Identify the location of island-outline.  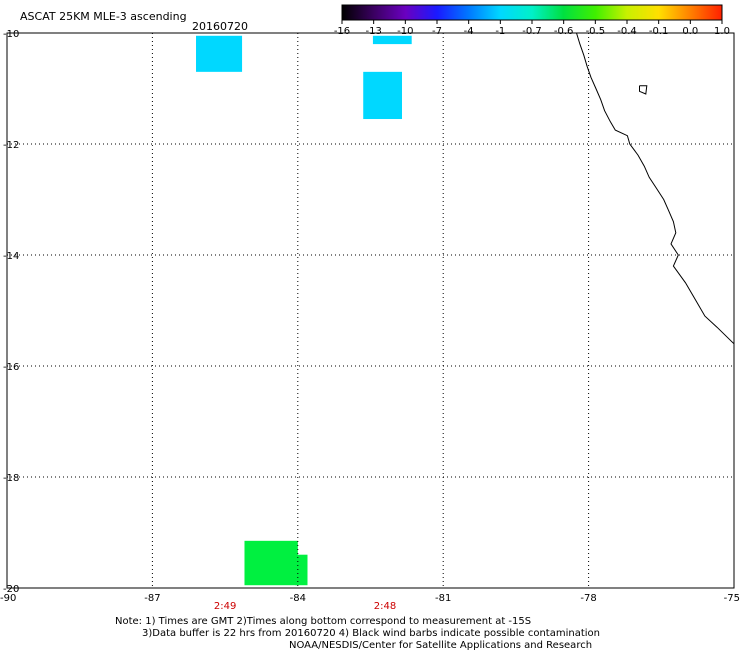
(643, 90).